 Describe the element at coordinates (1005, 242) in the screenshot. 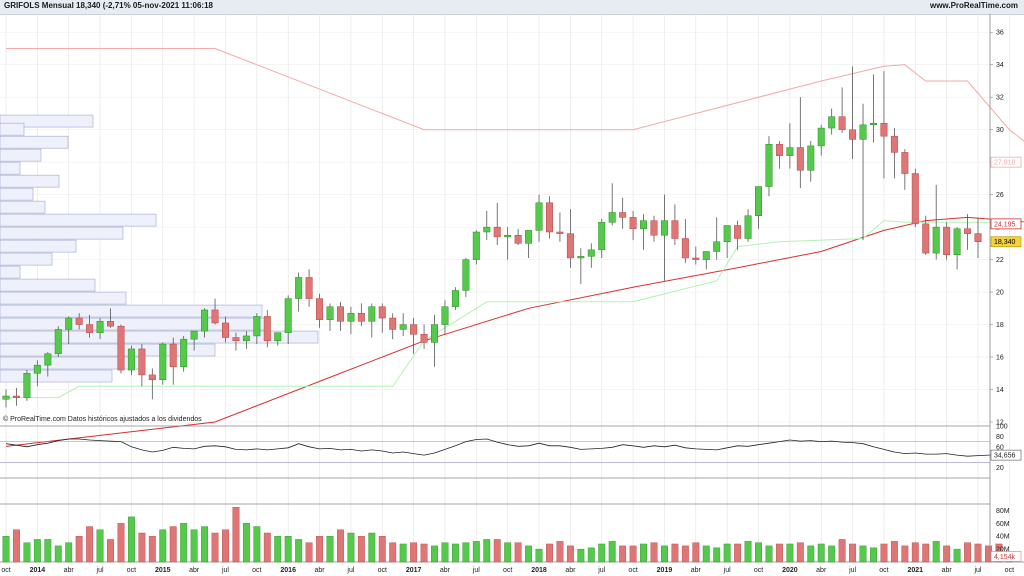

I see `current-price-label: 18,340` at that location.